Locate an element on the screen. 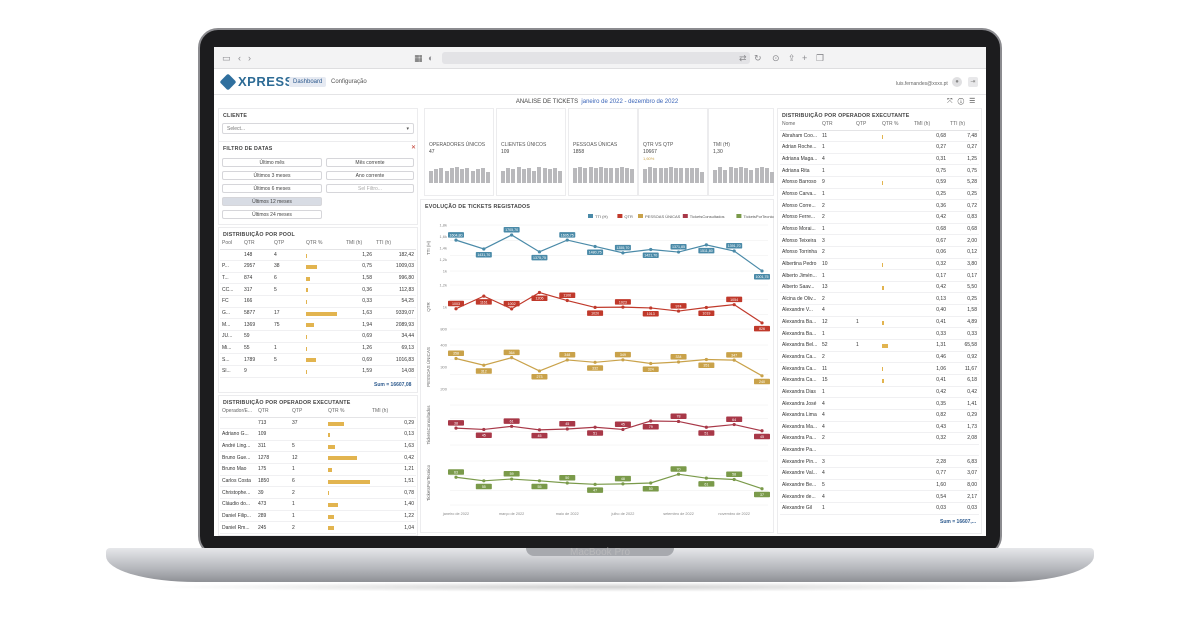 This screenshot has width=1200, height=630. share-icon: ⇪ is located at coordinates (792, 58).